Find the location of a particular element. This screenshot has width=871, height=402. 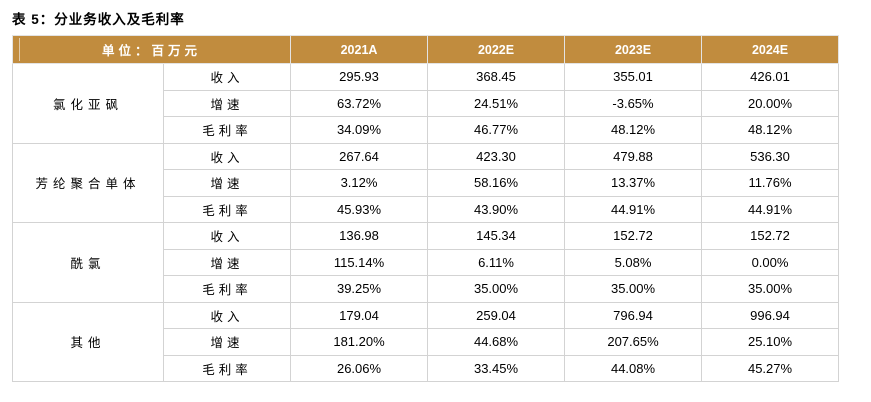

group-name-cell: 芳纶聚合单体 is located at coordinates (88, 182).